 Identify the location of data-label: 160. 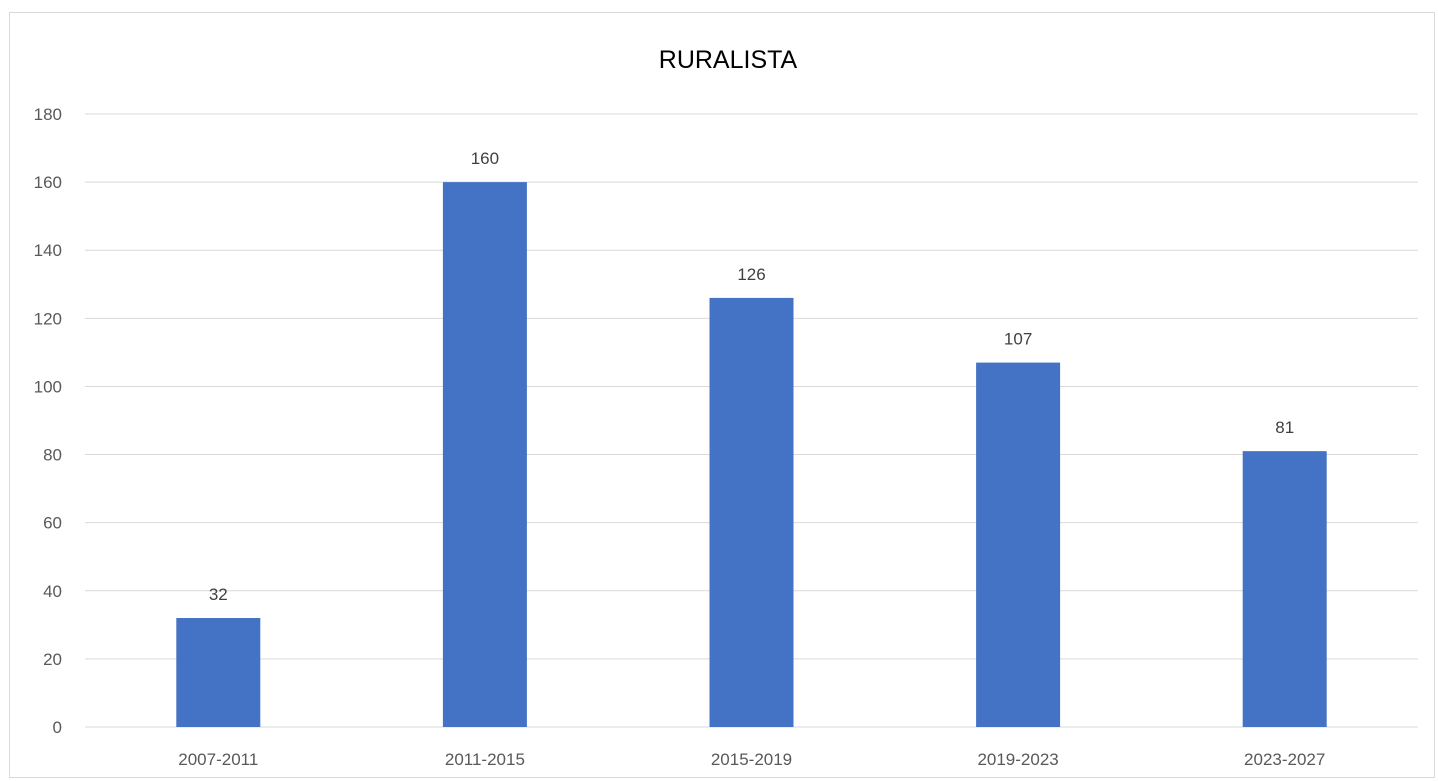
(485, 158).